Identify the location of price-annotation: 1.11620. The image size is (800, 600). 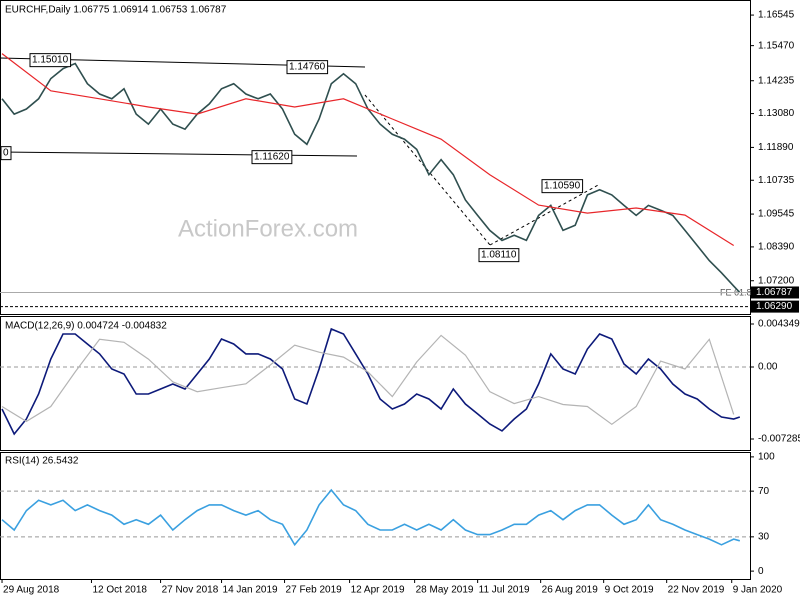
(272, 157).